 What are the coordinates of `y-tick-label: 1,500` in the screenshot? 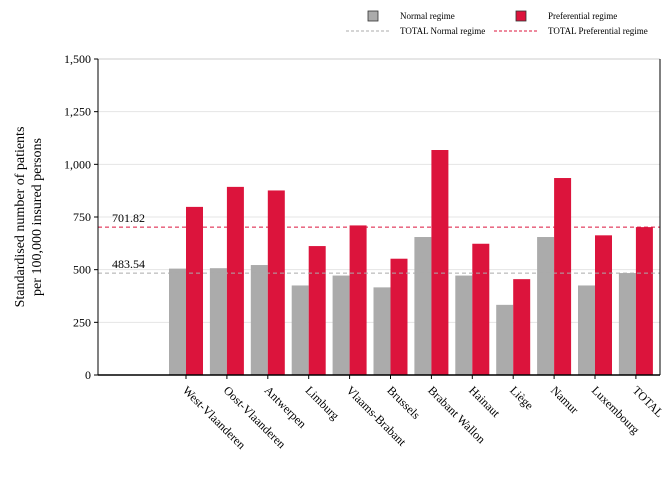 It's located at (77, 59).